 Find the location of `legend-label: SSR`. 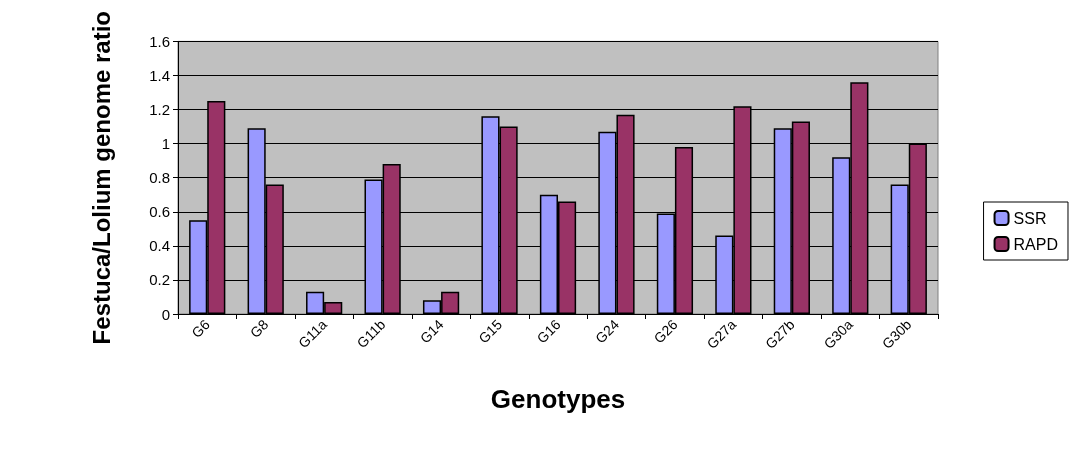

legend-label: SSR is located at coordinates (1030, 218).